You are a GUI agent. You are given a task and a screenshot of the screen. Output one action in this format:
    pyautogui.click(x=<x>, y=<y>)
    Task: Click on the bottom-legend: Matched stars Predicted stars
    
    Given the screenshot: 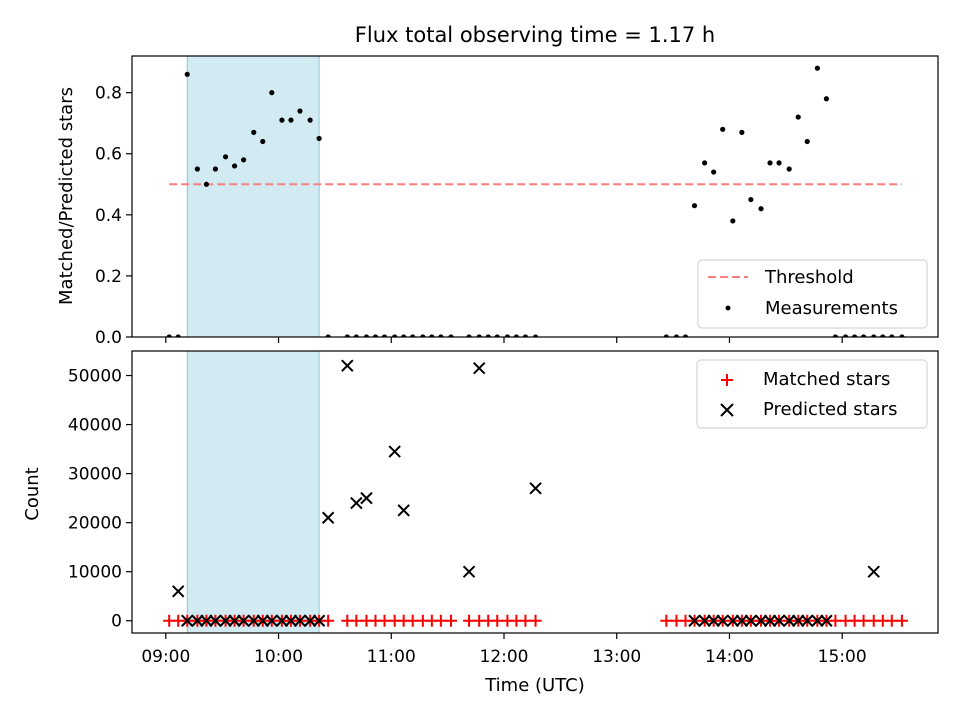 What is the action you would take?
    pyautogui.click(x=812, y=394)
    